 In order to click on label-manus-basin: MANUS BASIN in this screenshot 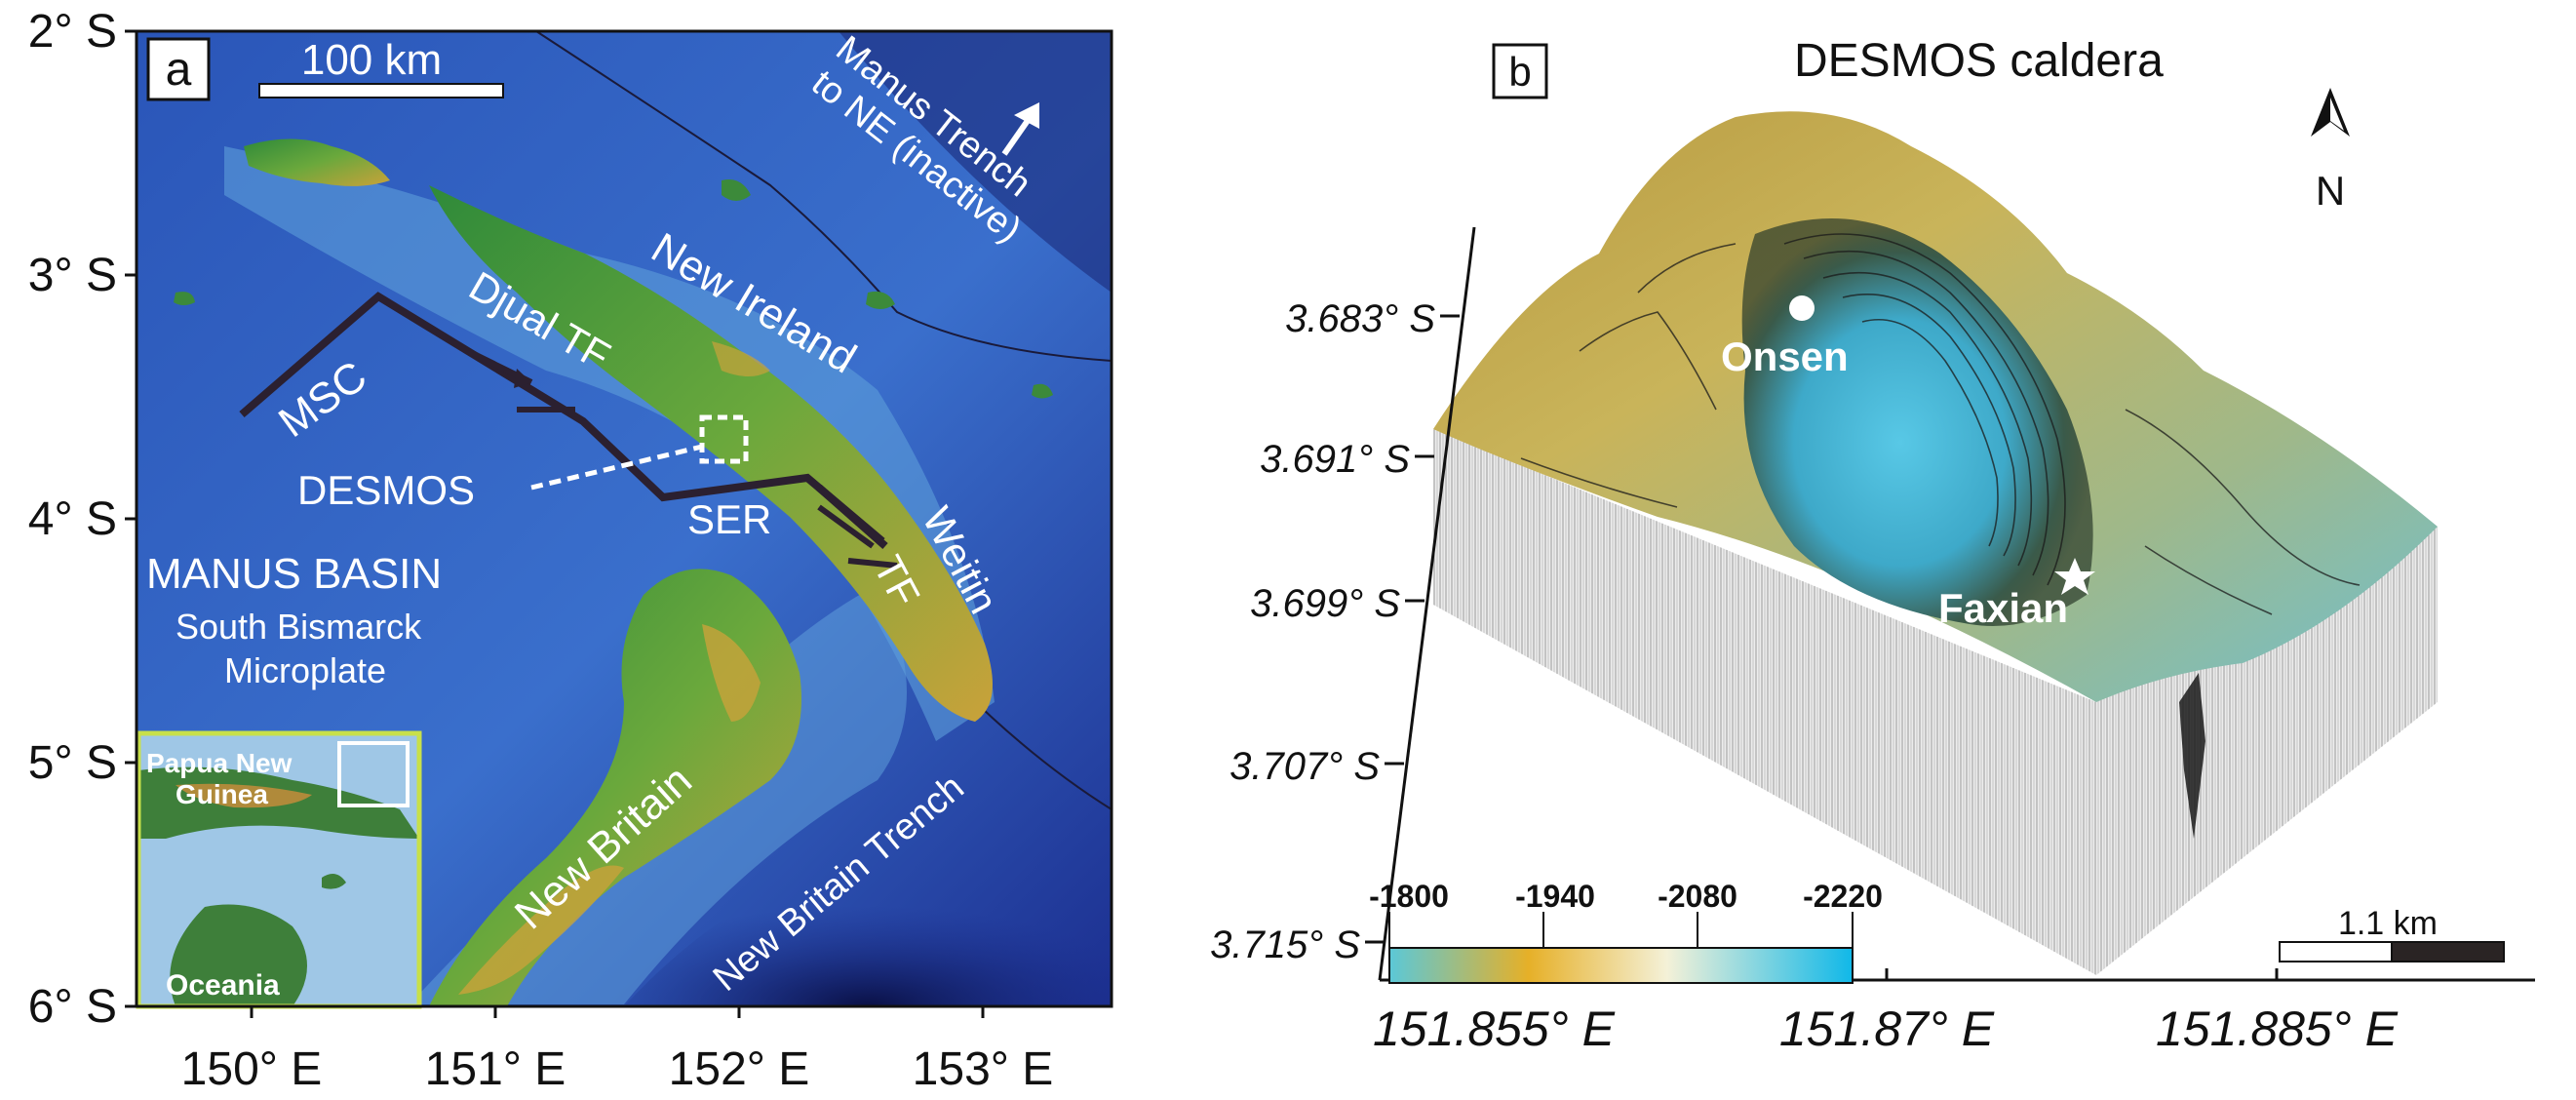, I will do `click(294, 574)`.